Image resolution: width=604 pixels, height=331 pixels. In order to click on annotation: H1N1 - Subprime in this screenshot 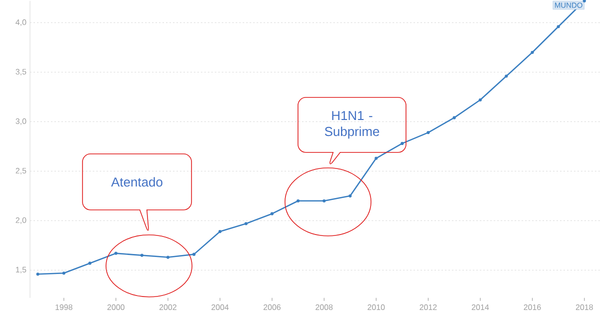, I will do `click(352, 125)`.